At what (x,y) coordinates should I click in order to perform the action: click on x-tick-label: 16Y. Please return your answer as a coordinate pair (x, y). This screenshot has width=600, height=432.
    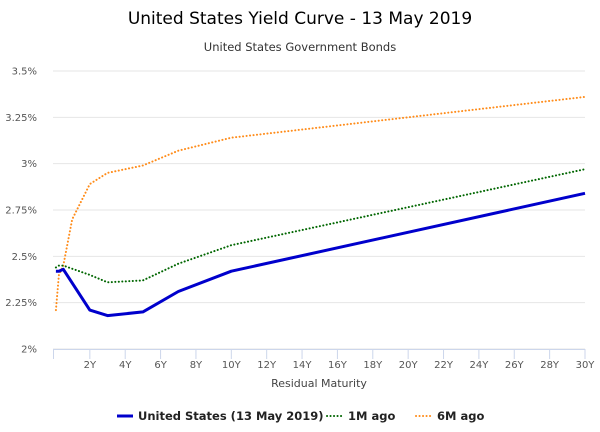
    Looking at the image, I should click on (338, 365).